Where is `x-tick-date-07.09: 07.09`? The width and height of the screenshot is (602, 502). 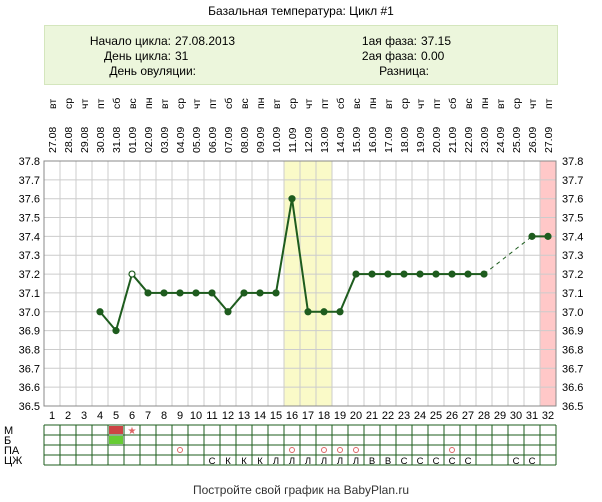
x-tick-date-07.09: 07.09 is located at coordinates (229, 140).